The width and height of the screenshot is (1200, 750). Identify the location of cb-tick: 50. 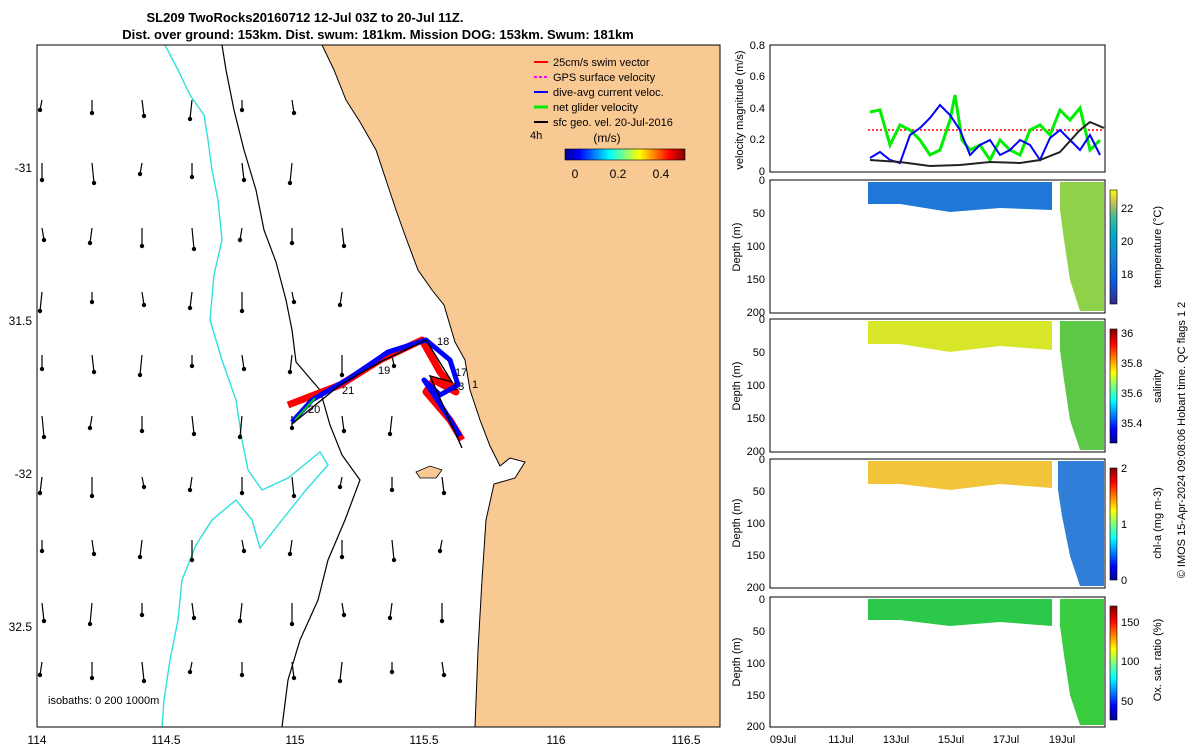
(1127, 702).